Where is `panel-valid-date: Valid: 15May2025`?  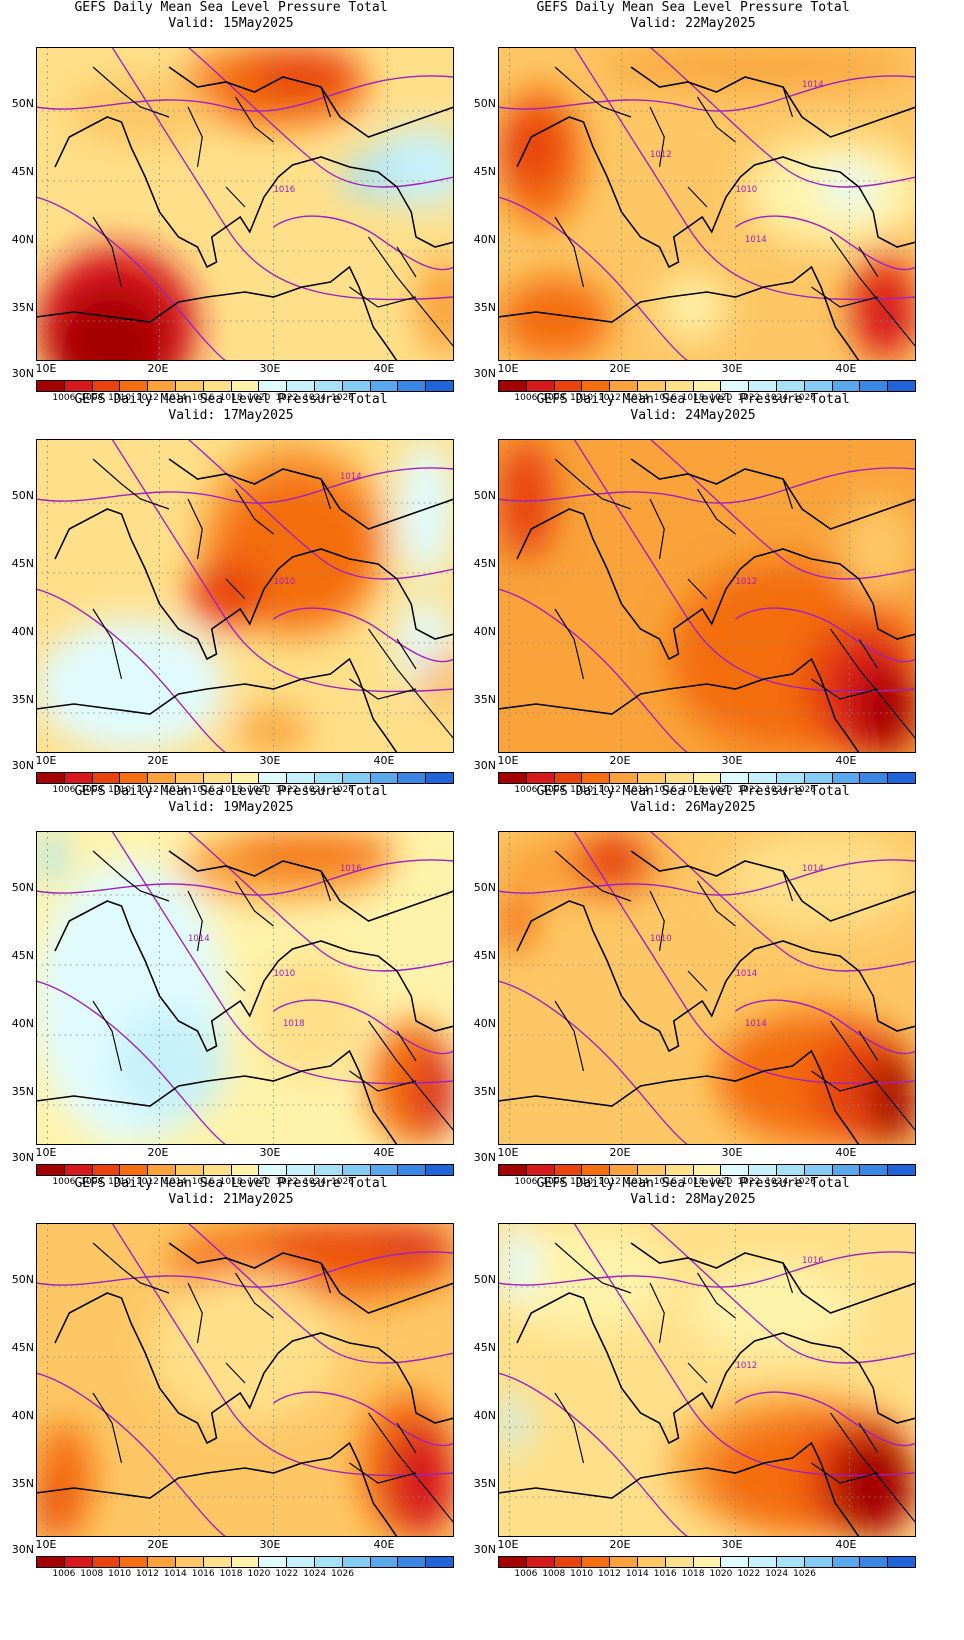
panel-valid-date: Valid: 15May2025 is located at coordinates (231, 23).